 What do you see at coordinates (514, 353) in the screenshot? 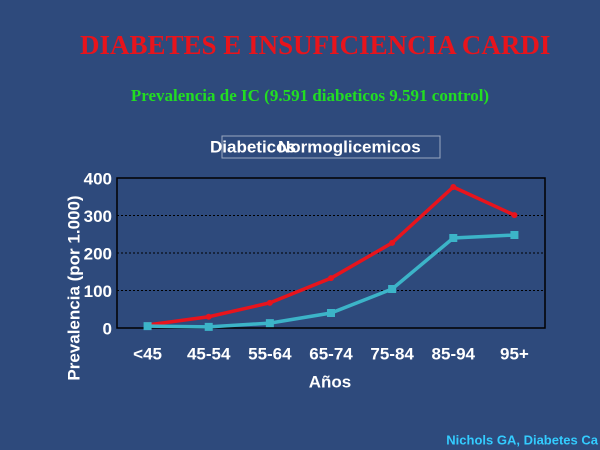
I see `x-tick-label: 95+` at bounding box center [514, 353].